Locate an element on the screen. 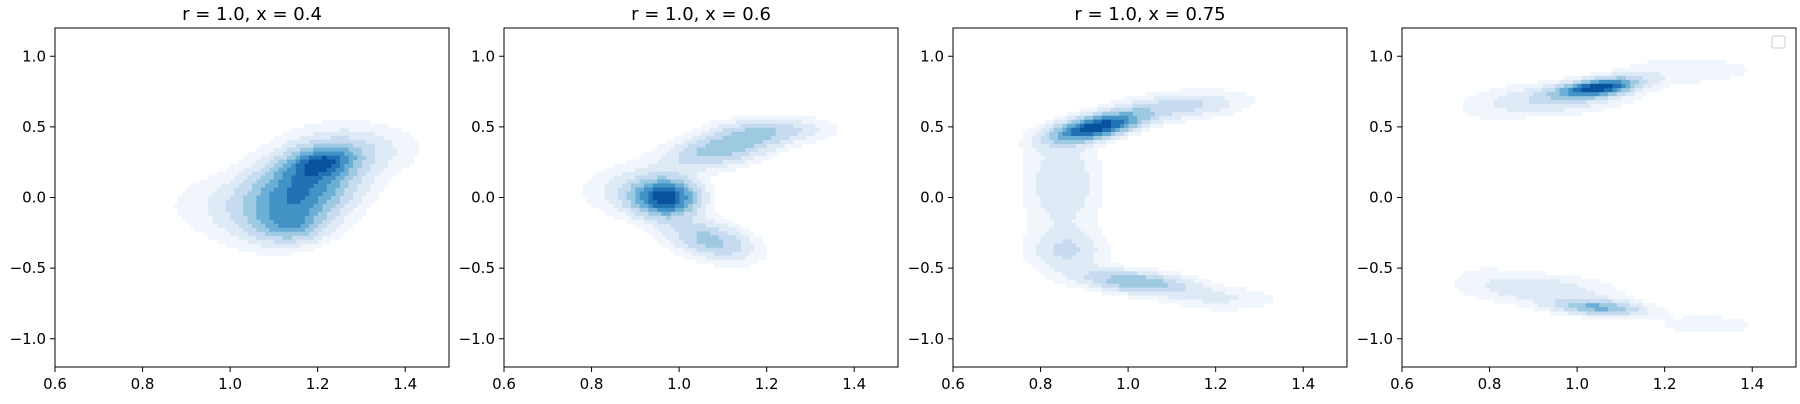 The image size is (1800, 404). legend-box is located at coordinates (1778, 42).